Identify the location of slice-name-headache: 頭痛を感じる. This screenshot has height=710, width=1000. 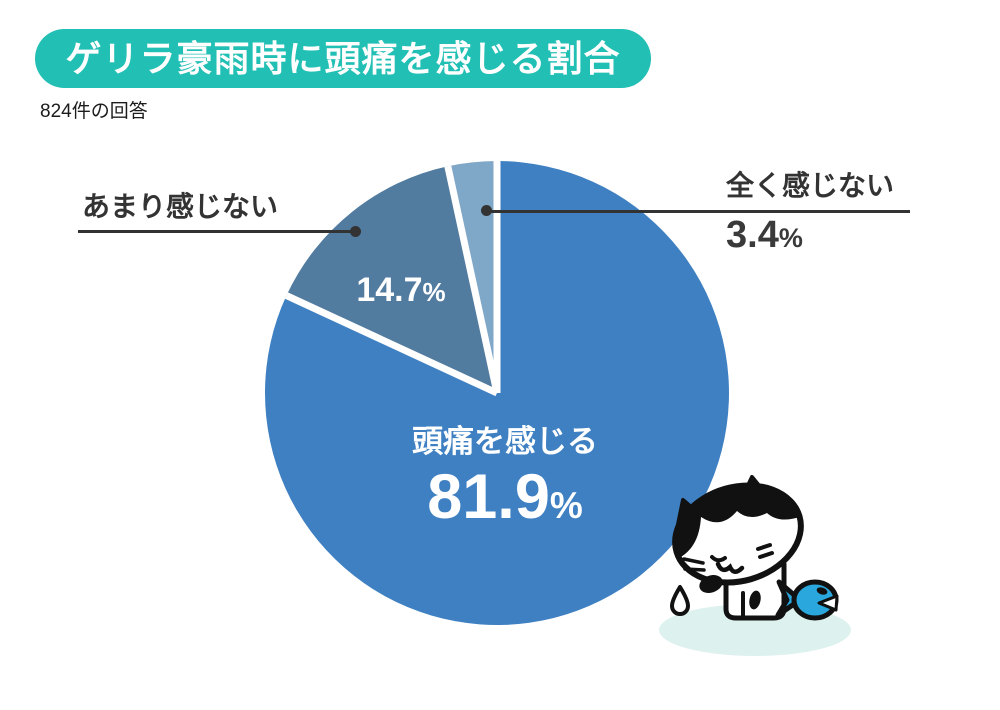
(505, 441).